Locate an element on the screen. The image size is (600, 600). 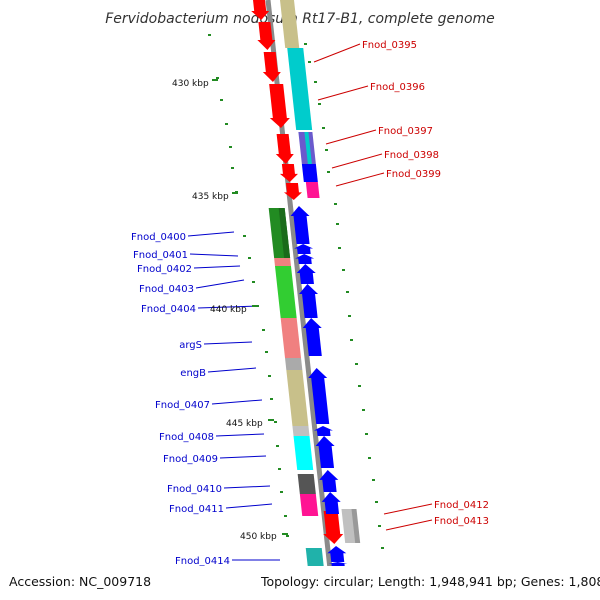
gene-label-reverse: argS is located at coordinates (190, 345).